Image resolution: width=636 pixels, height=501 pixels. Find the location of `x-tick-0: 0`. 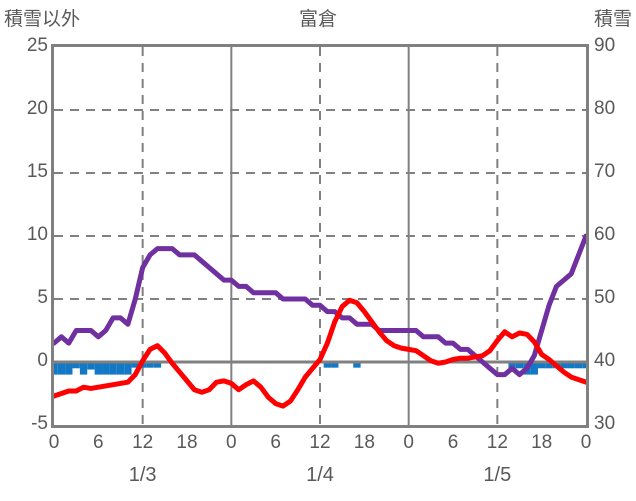

x-tick-0: 0 is located at coordinates (54, 442).